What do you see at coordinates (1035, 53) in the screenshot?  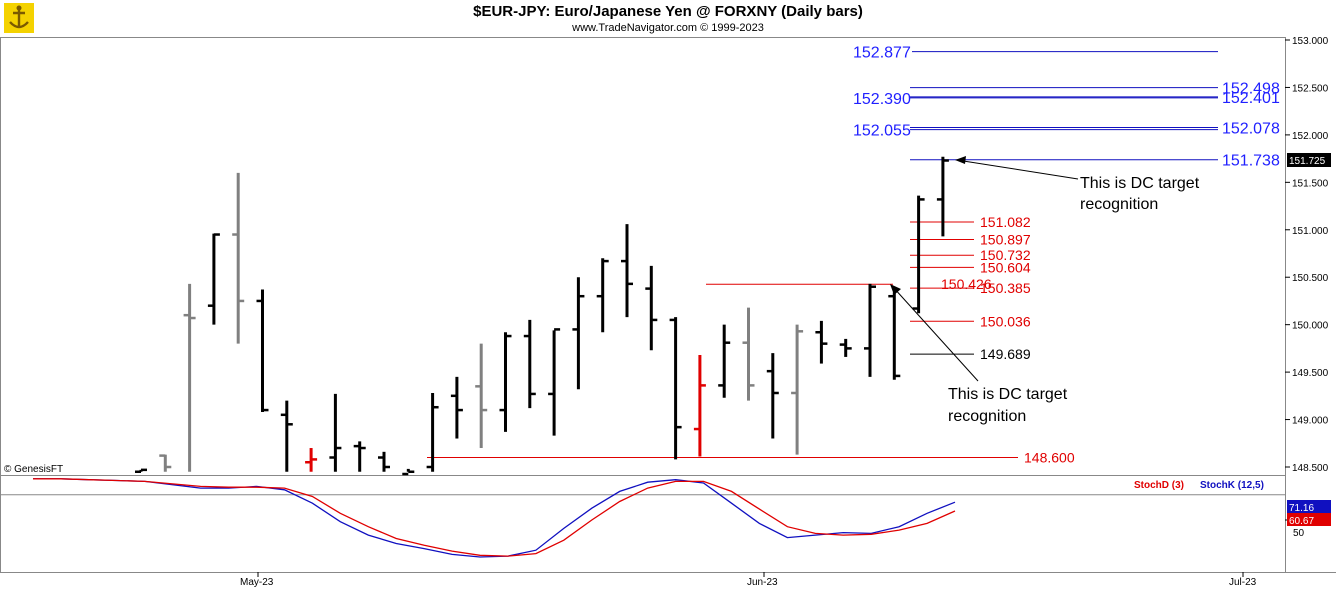 I see `projection-level: 152.877` at bounding box center [1035, 53].